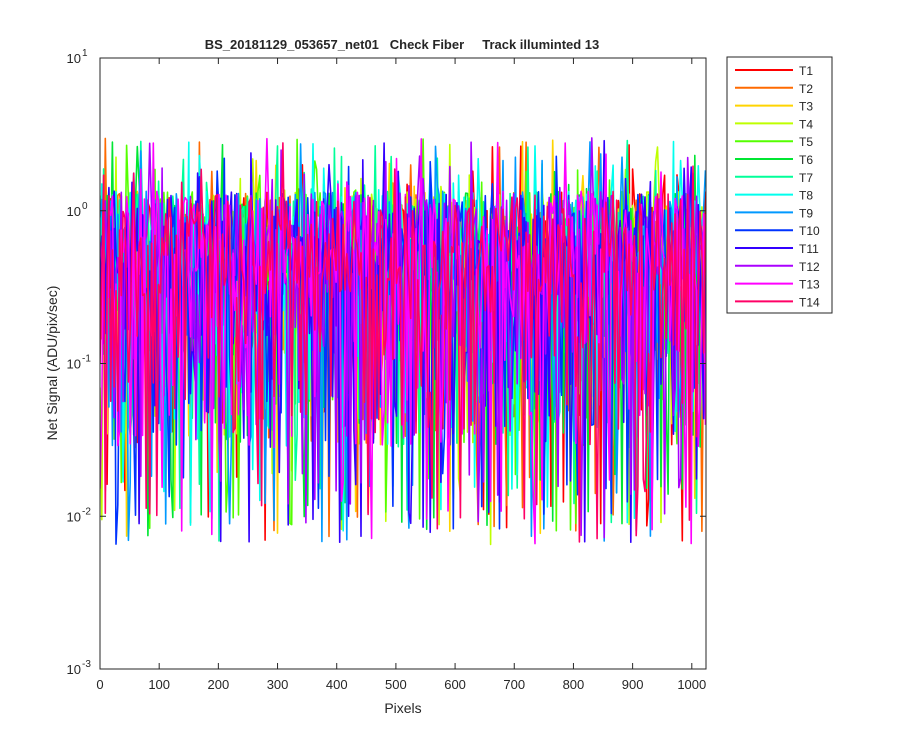  I want to click on legend-items: T1 T2 T3 T4 T5 T6 T7 T8 T9 T10 T11 T12 T13 T14, so click(777, 186).